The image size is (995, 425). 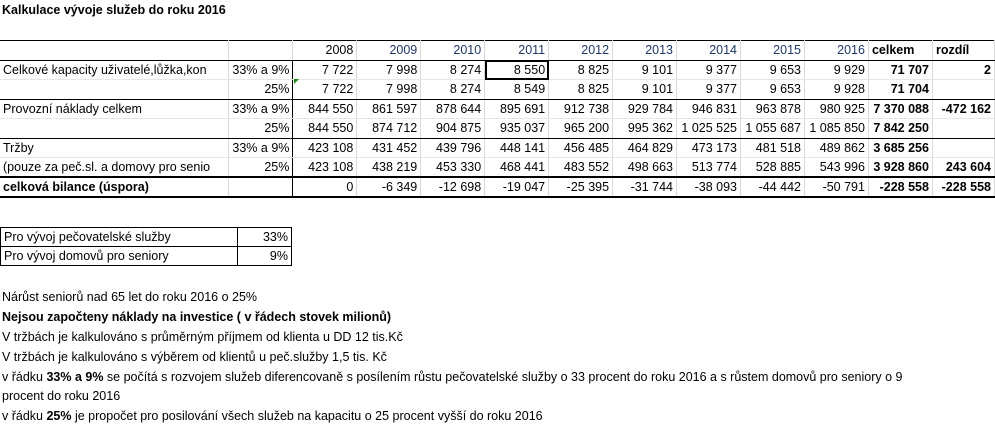 I want to click on year-2016: 2016, so click(x=836, y=50).